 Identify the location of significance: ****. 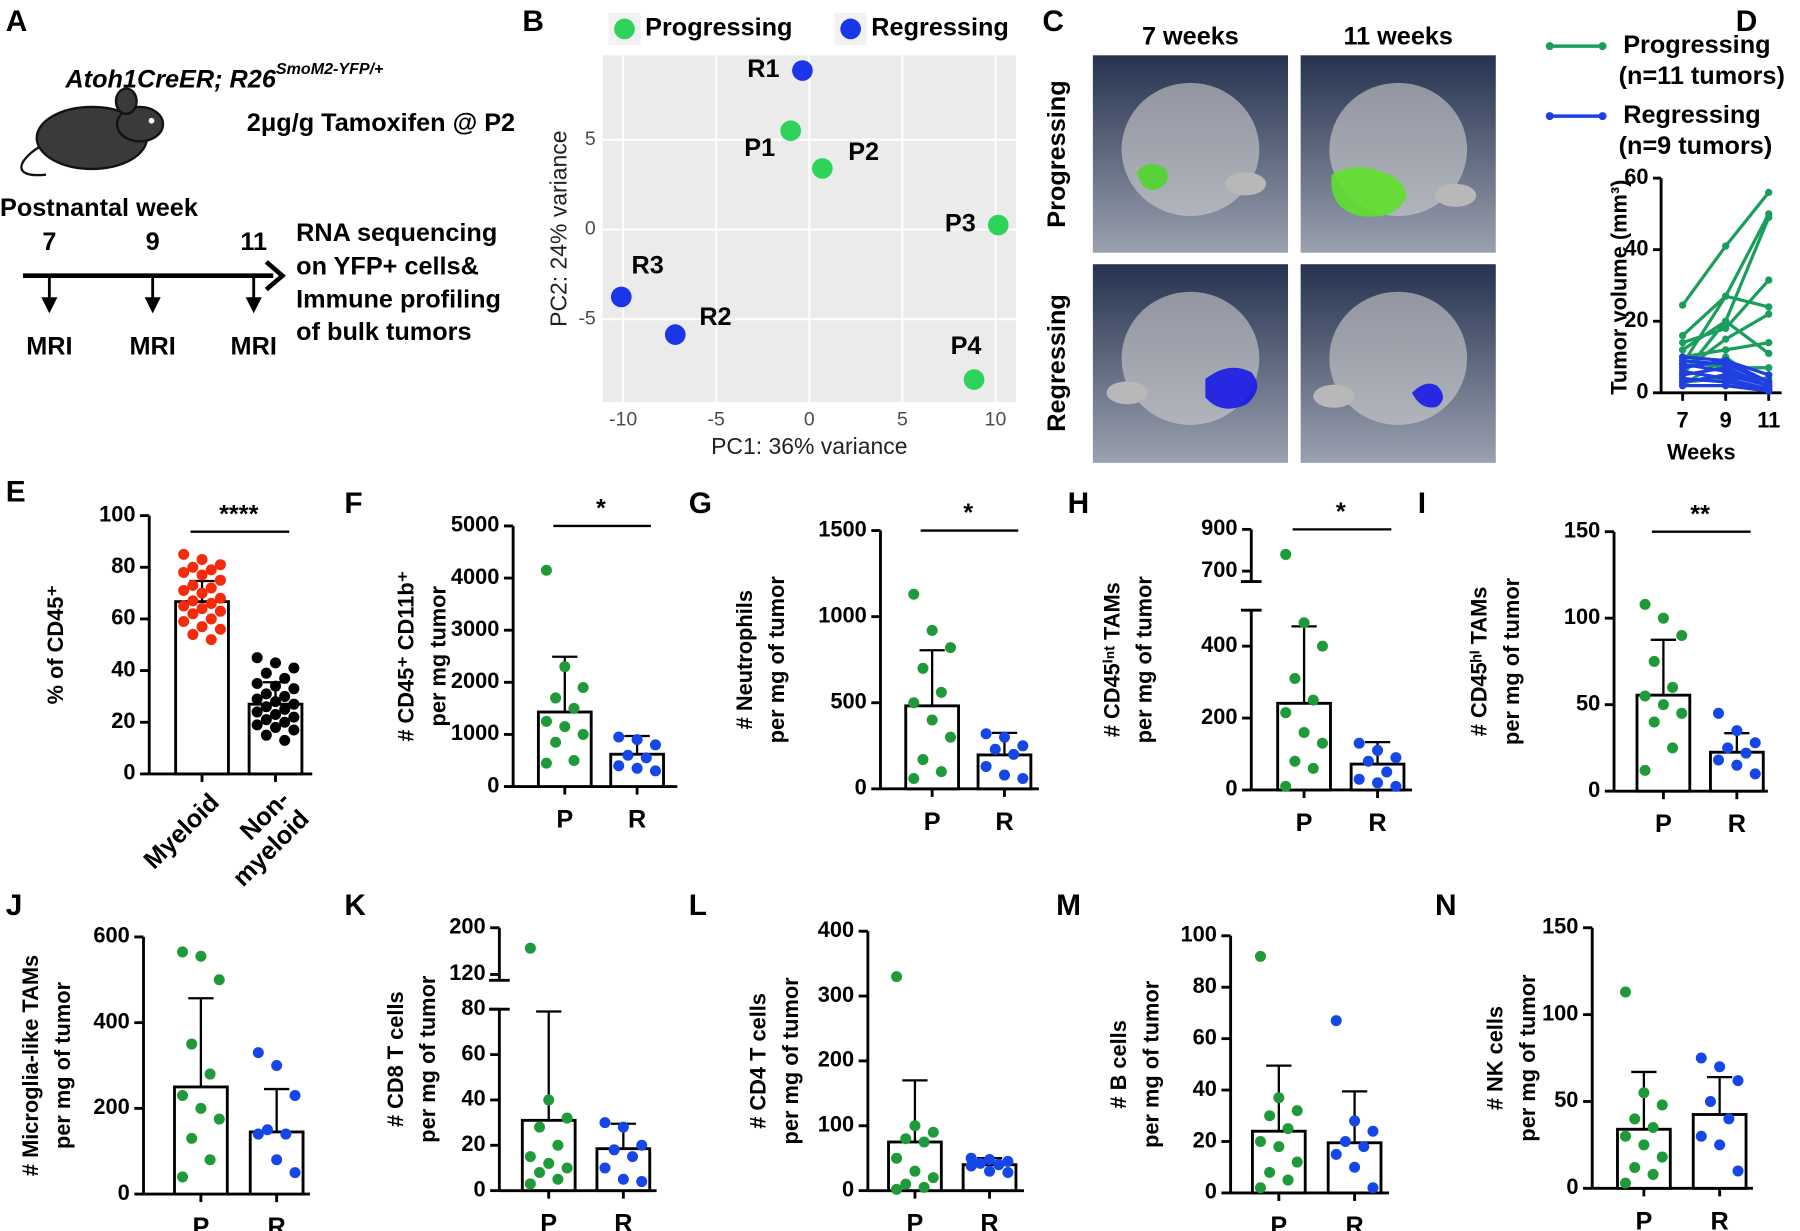
(238, 514).